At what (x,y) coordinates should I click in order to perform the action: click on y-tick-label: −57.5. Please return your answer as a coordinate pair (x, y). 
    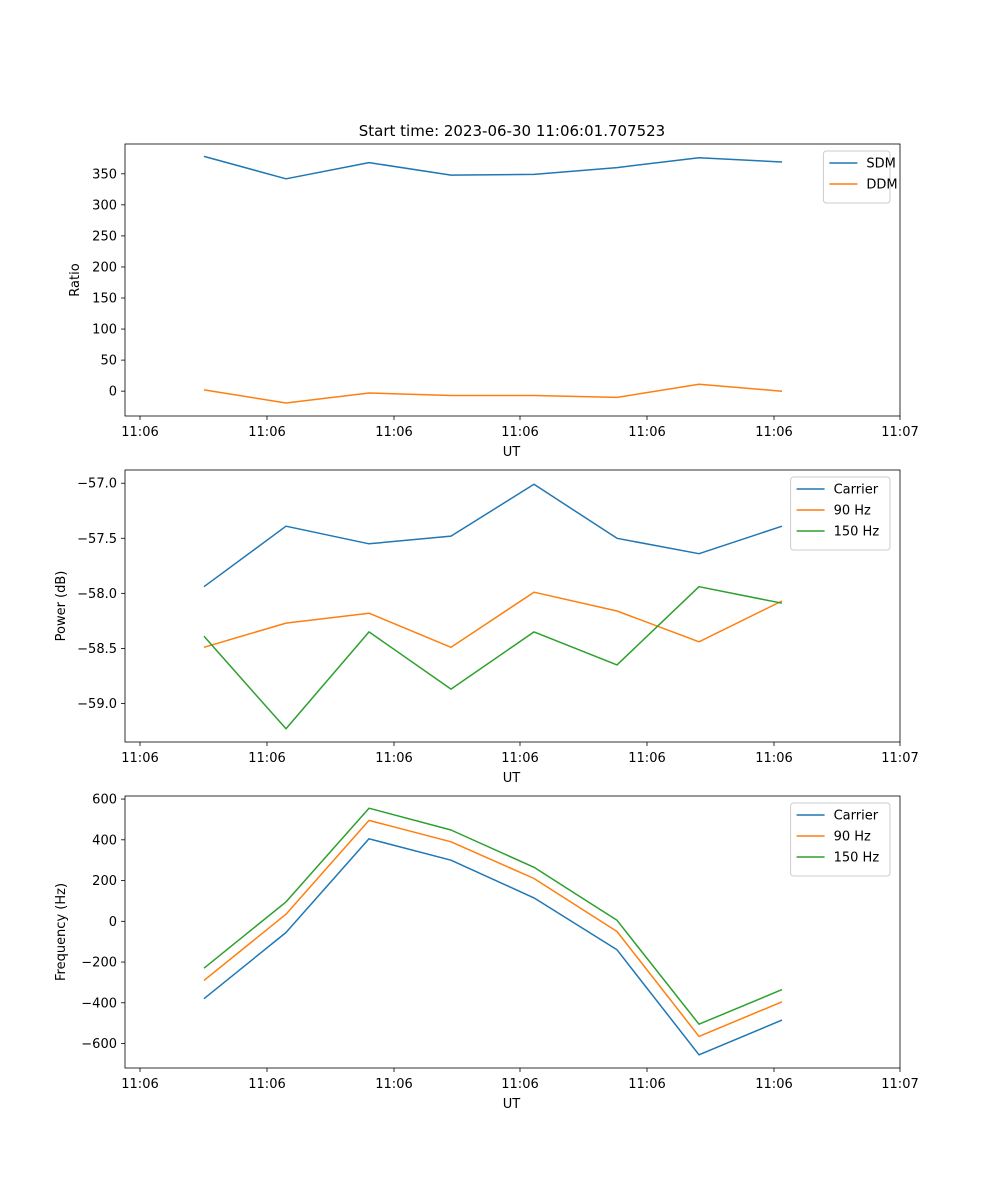
    Looking at the image, I should click on (97, 539).